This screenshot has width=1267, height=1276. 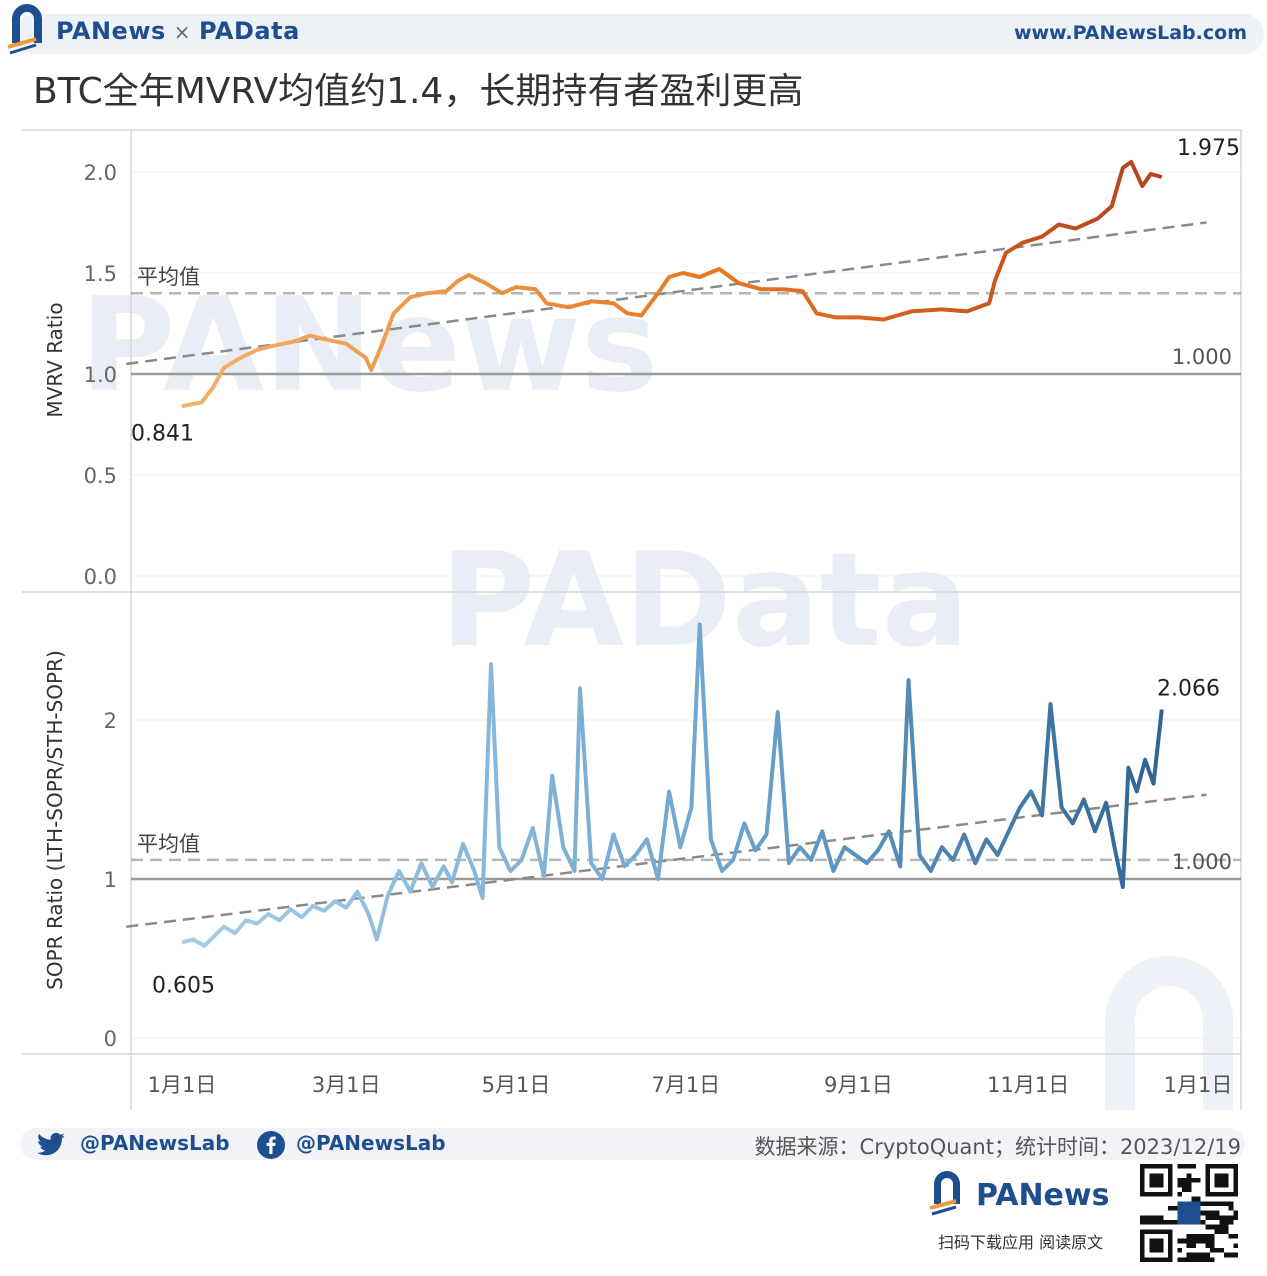 What do you see at coordinates (24, 29) in the screenshot?
I see `panews-logo-icon` at bounding box center [24, 29].